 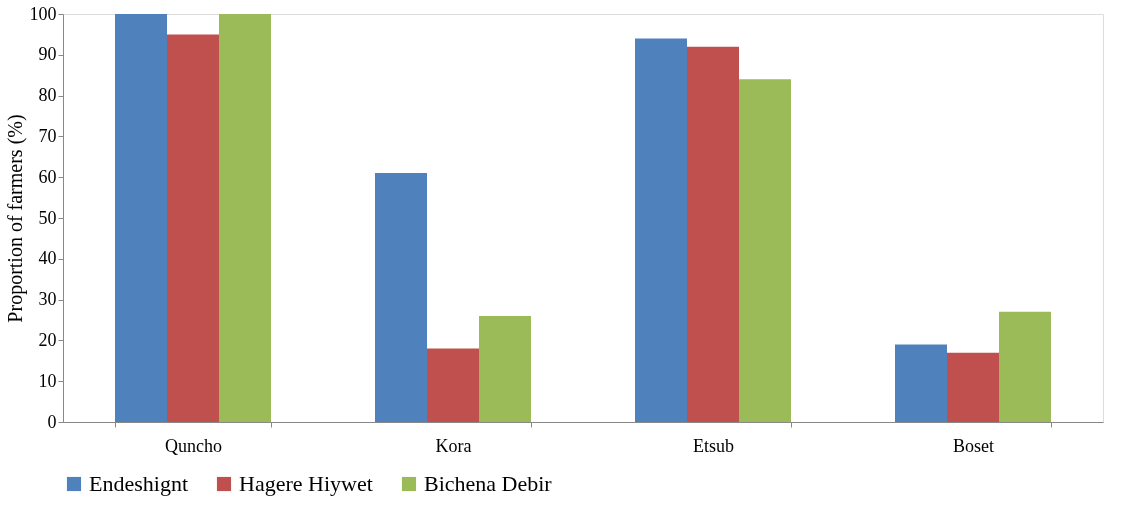 I want to click on x-tick-label: Kora, so click(x=453, y=445).